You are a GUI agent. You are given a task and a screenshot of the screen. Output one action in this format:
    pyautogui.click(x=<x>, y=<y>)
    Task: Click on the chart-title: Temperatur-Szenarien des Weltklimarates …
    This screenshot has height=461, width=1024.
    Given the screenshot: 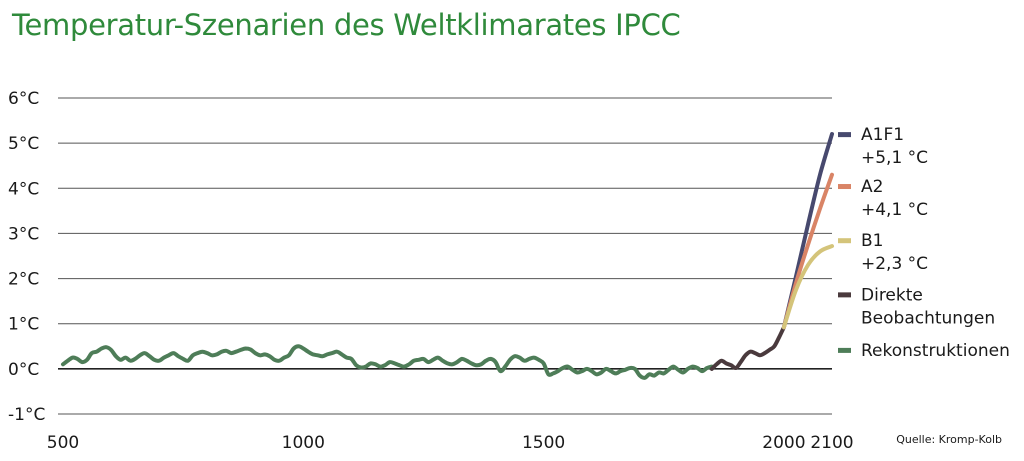 What is the action you would take?
    pyautogui.click(x=346, y=25)
    